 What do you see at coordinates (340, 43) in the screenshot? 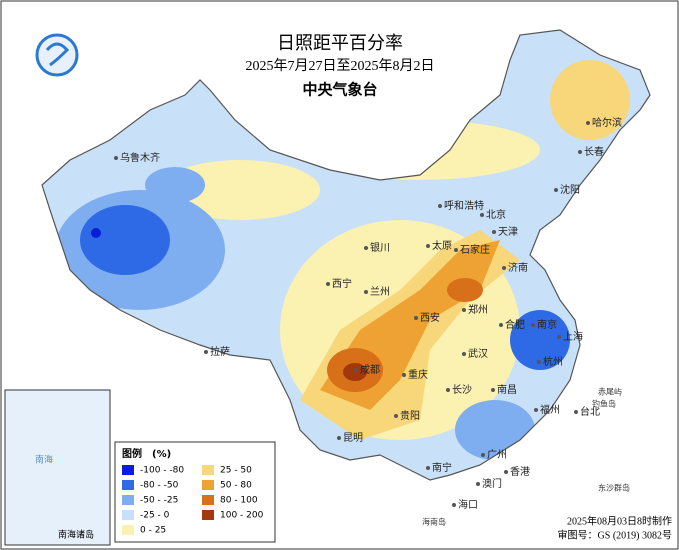
I see `title: 日照距平百分率` at bounding box center [340, 43].